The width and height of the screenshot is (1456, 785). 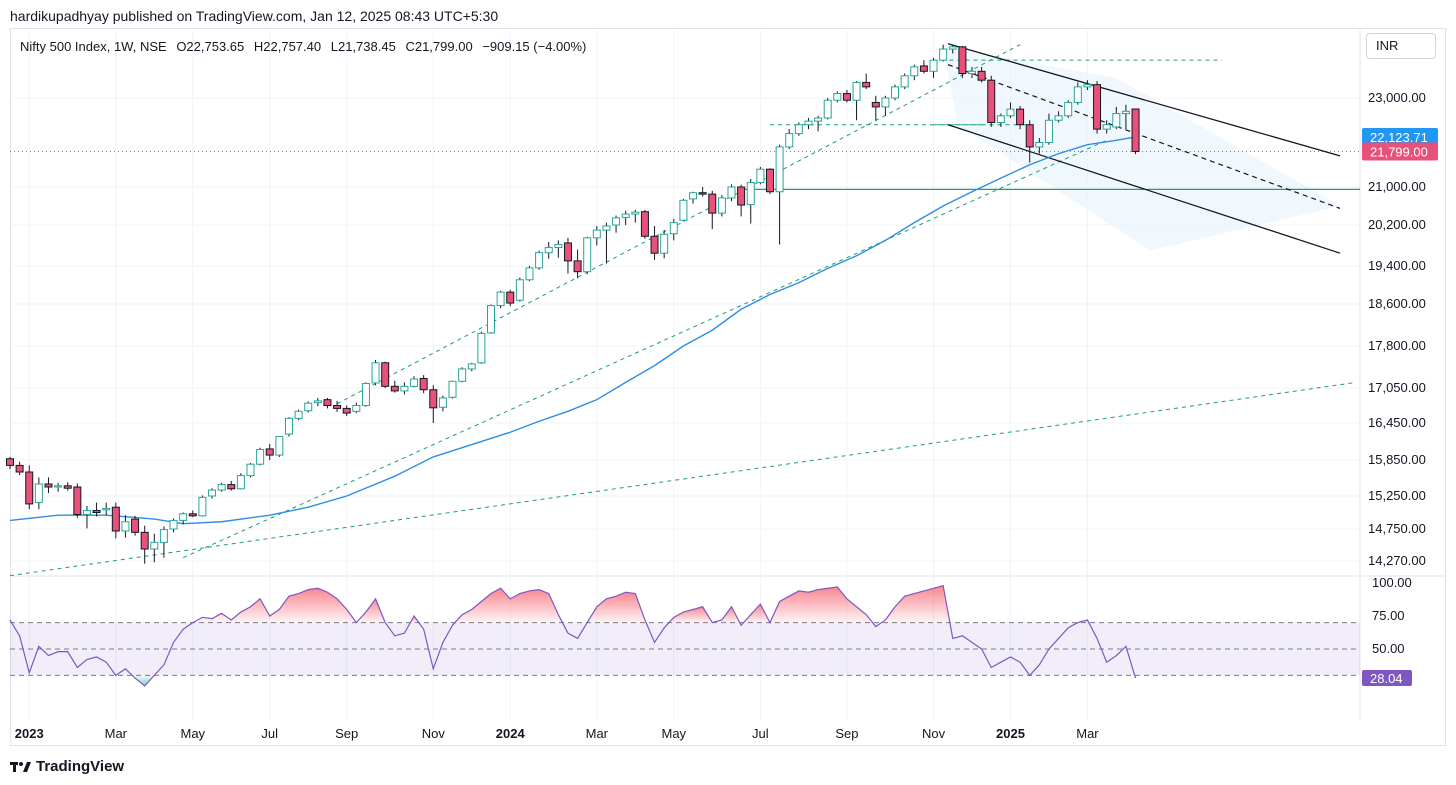 What do you see at coordinates (93, 46) in the screenshot?
I see `legend-symbol: Nifty 500 Index, 1W, NSE` at bounding box center [93, 46].